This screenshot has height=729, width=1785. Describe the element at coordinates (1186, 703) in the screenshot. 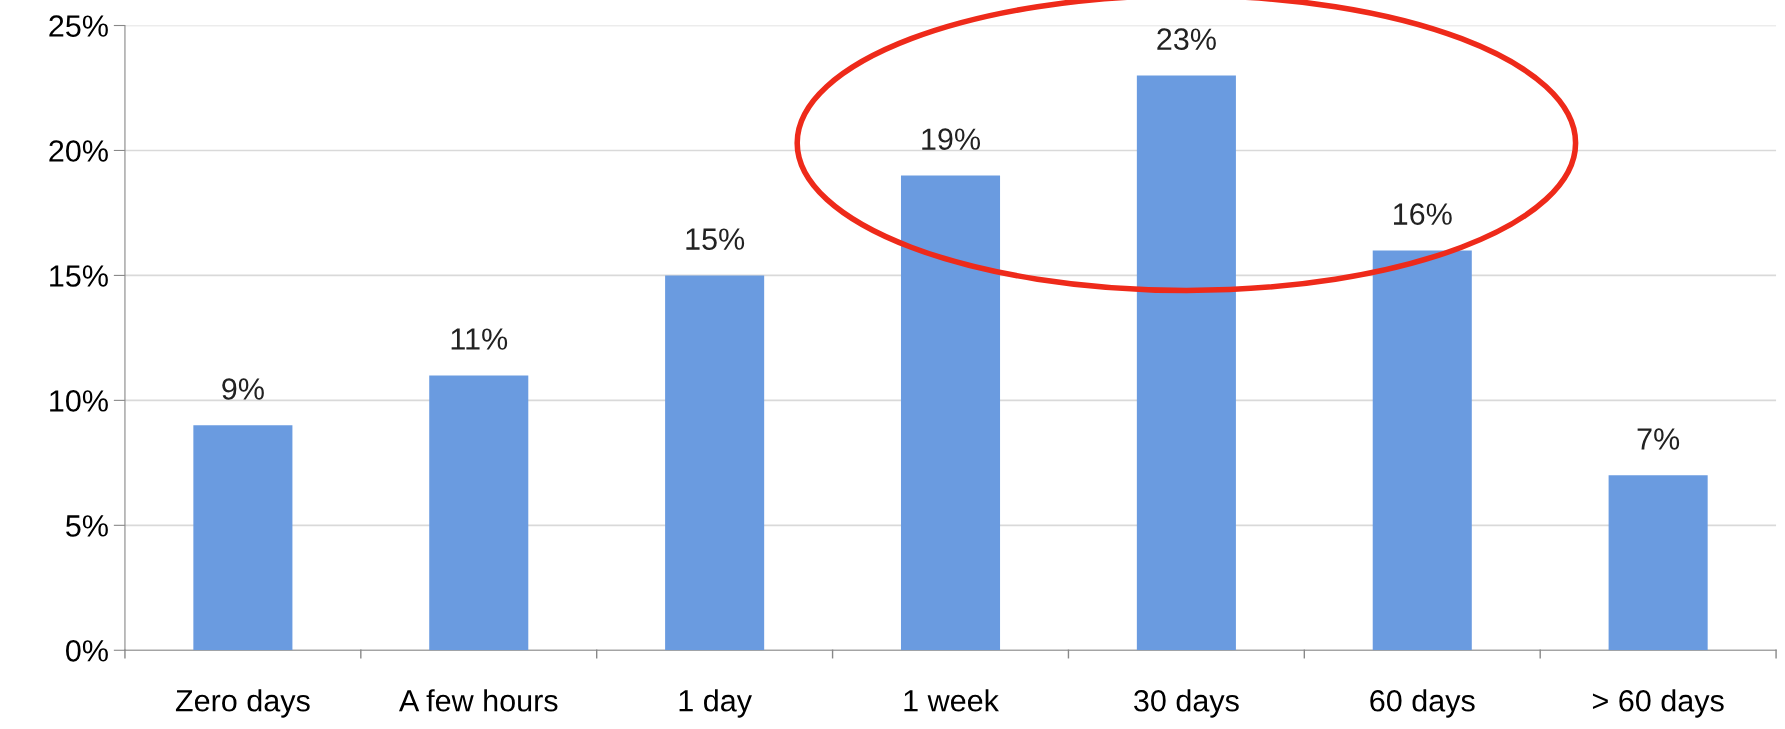

I see `x-tick-label: 30 days` at that location.